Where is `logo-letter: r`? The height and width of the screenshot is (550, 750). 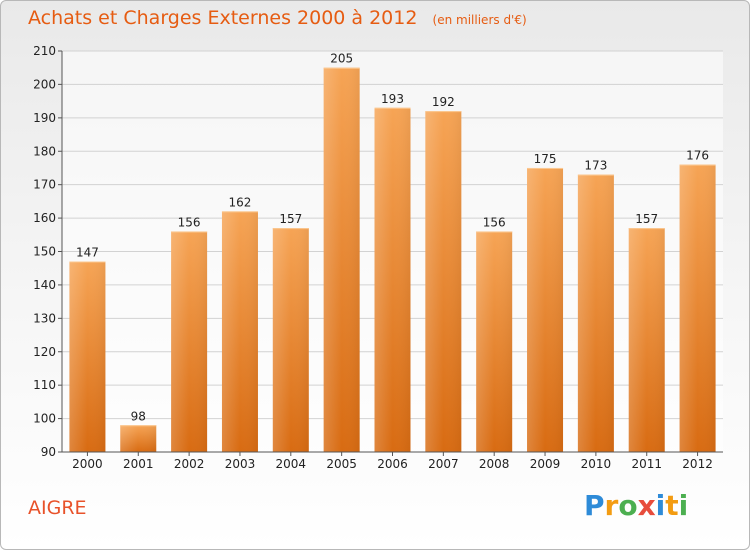
logo-letter: r is located at coordinates (611, 505).